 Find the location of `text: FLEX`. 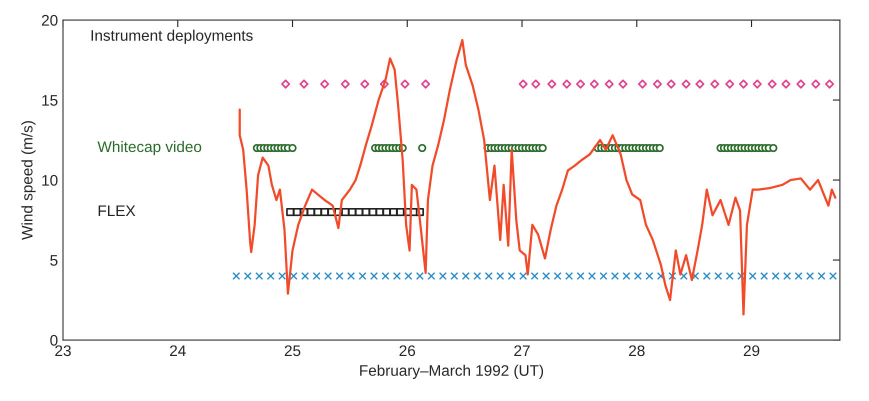

text: FLEX is located at coordinates (117, 210).